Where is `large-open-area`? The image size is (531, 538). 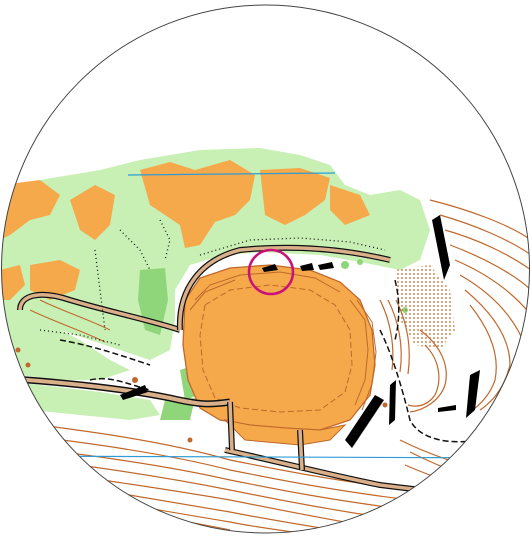
large-open-area is located at coordinates (279, 355).